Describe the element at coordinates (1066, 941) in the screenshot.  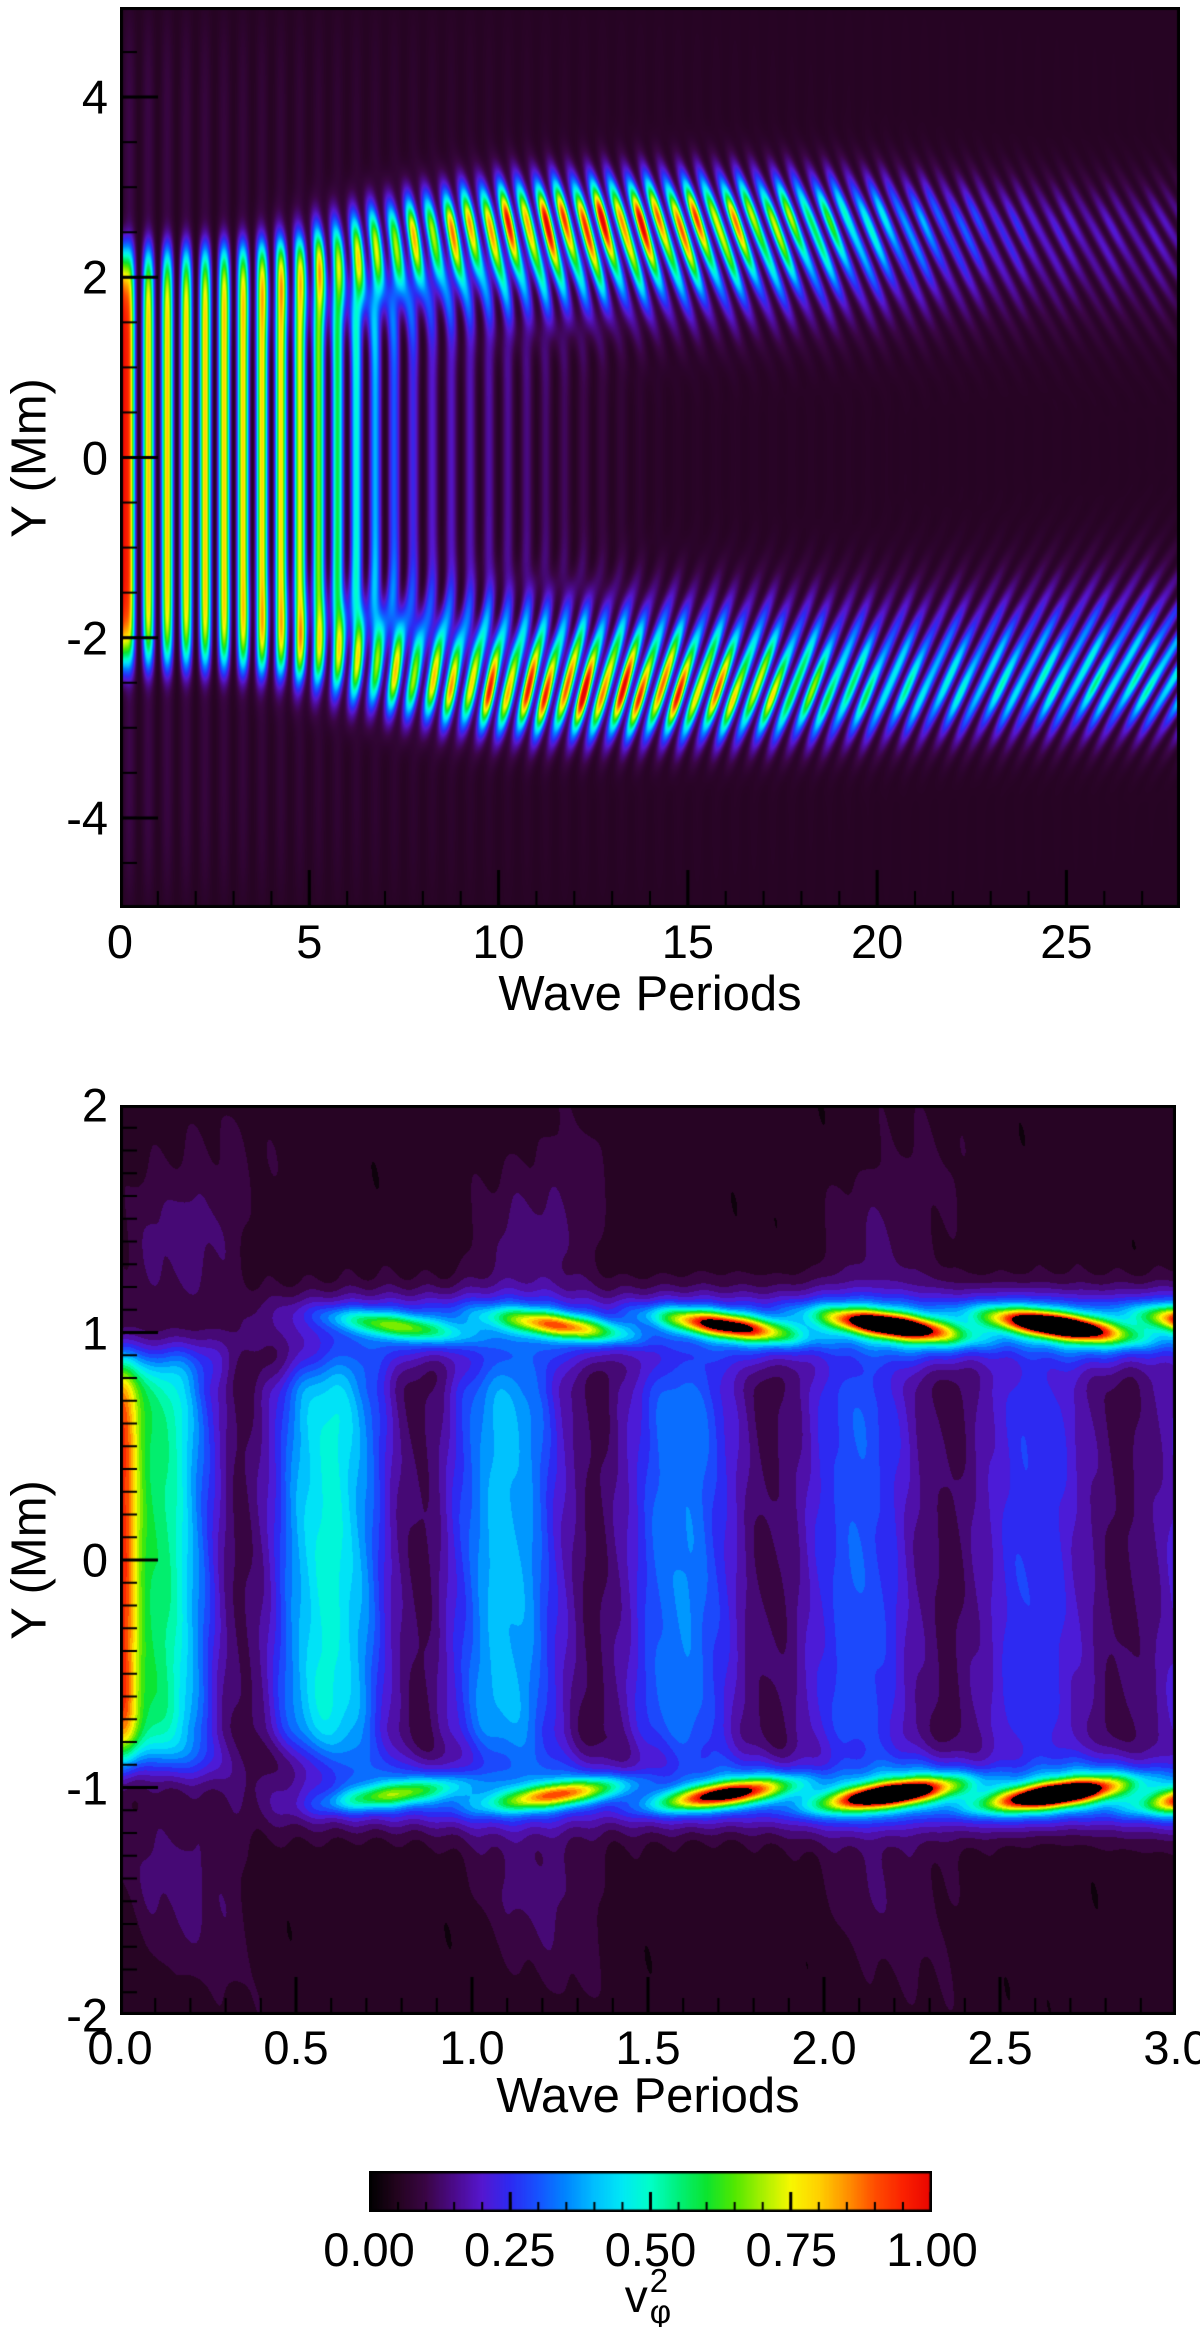
I see `top-x-tick-label: 25` at that location.